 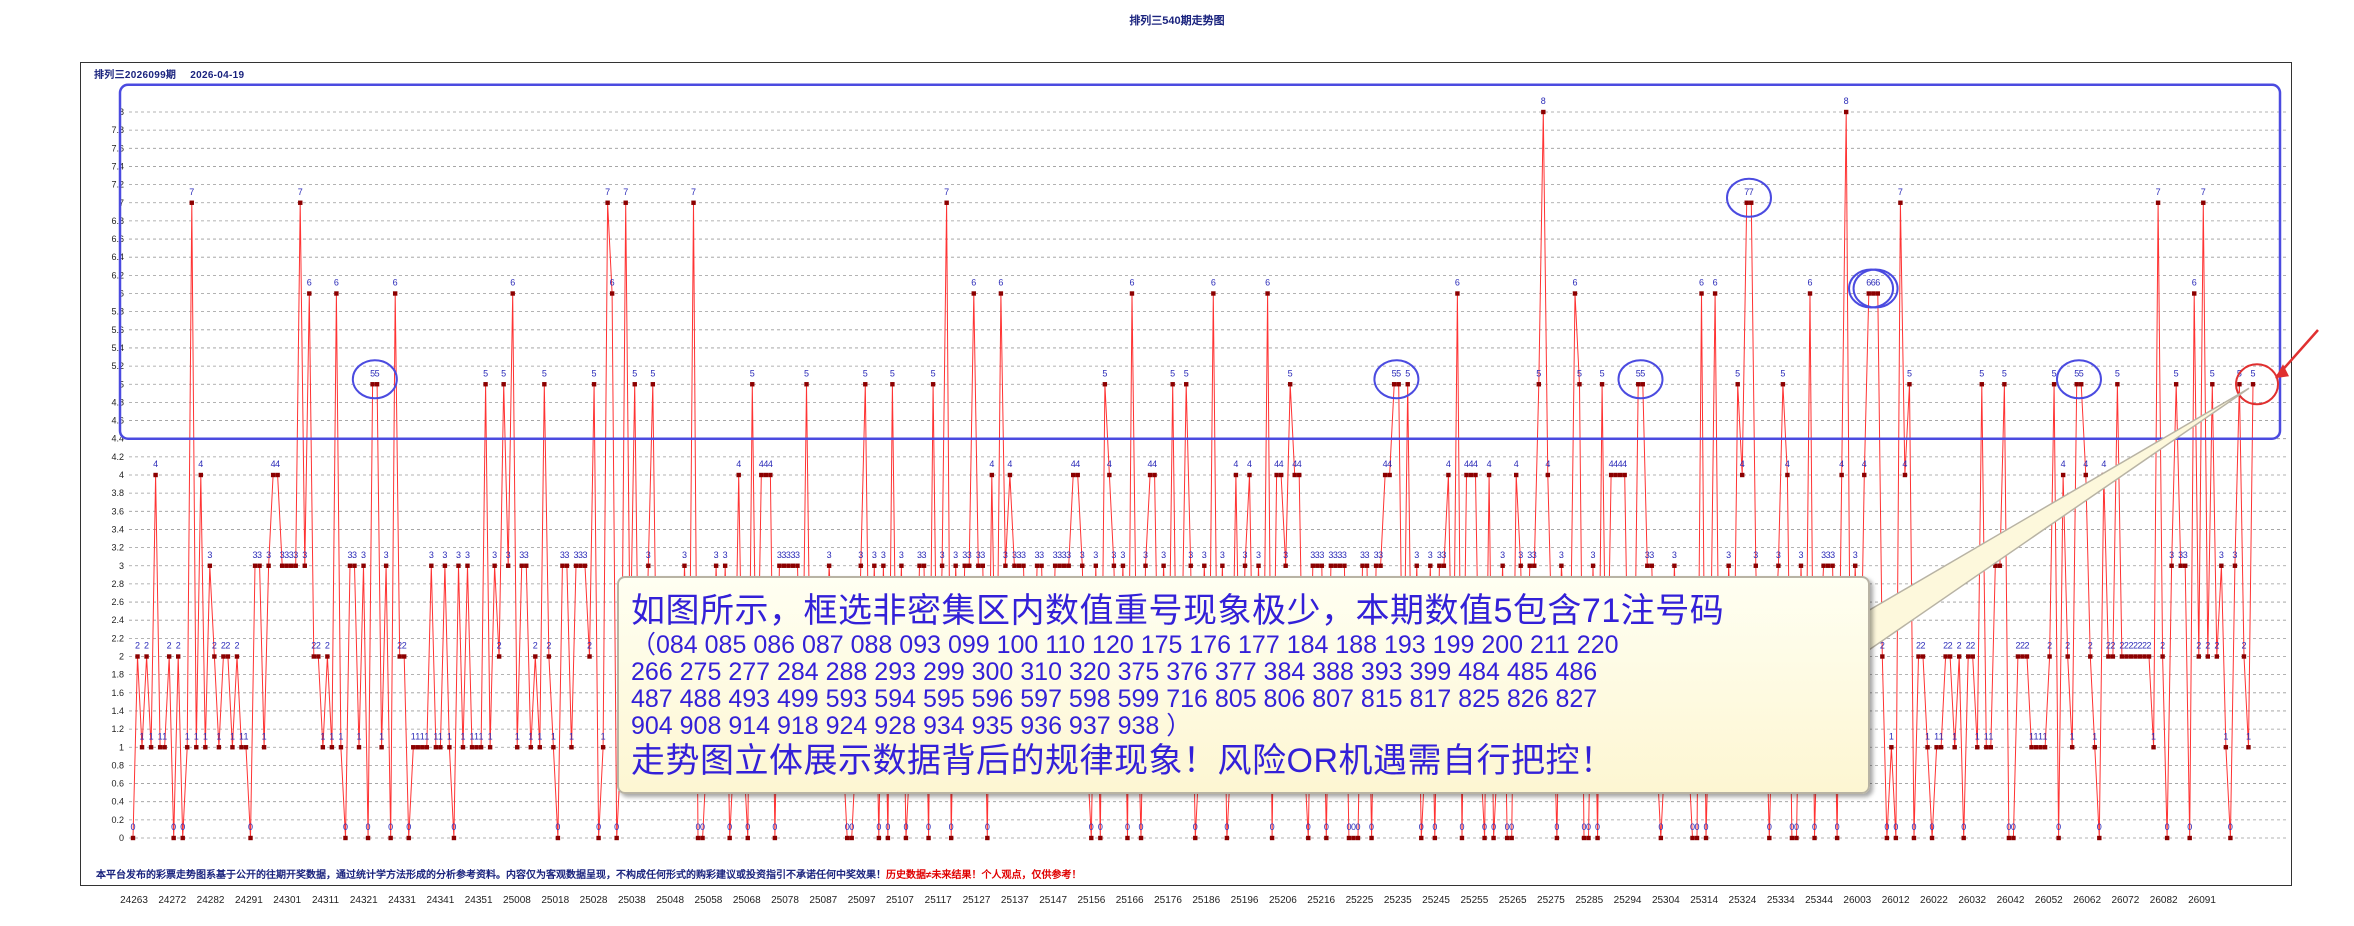 What do you see at coordinates (121, 838) in the screenshot?
I see `y-tick-label: 0` at bounding box center [121, 838].